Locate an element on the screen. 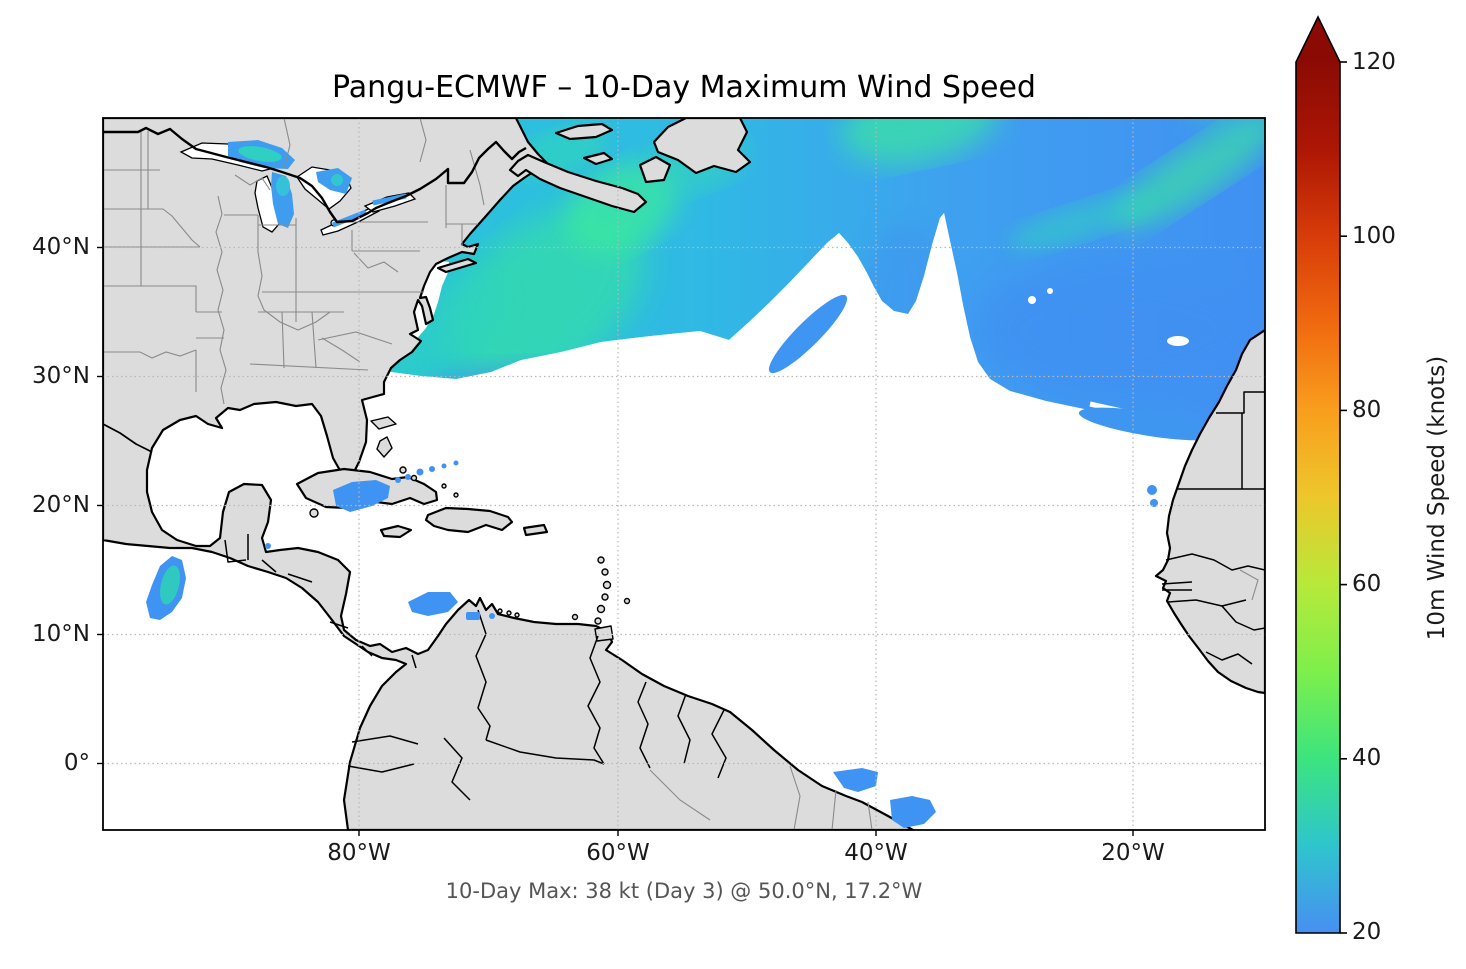 The image size is (1466, 969). colorbar-tick-label: 80 is located at coordinates (1367, 410).